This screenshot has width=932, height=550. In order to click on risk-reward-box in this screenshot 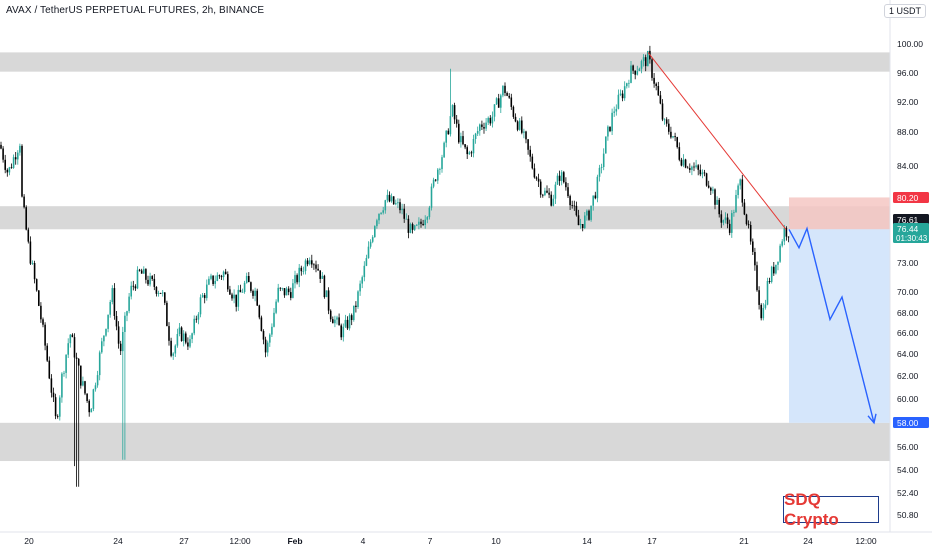, I will do `click(839, 310)`.